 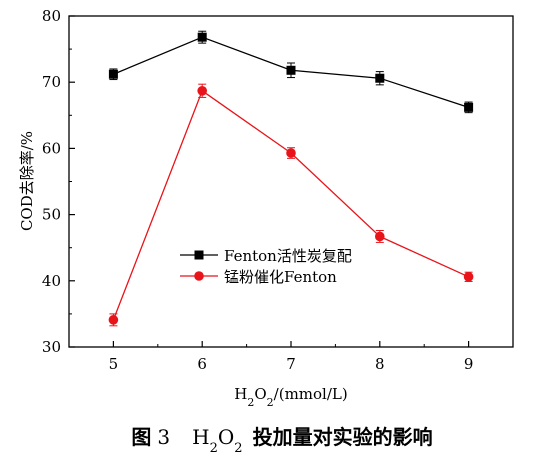 I want to click on caption-number: 3, so click(x=163, y=437).